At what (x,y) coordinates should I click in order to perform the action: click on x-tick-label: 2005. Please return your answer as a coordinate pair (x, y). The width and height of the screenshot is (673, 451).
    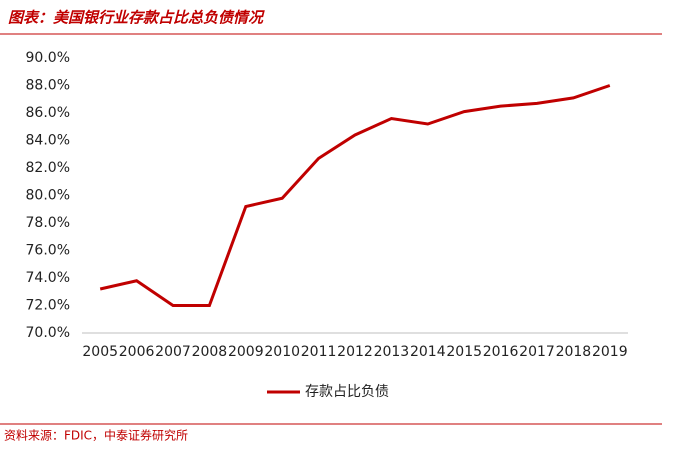
    Looking at the image, I should click on (100, 352).